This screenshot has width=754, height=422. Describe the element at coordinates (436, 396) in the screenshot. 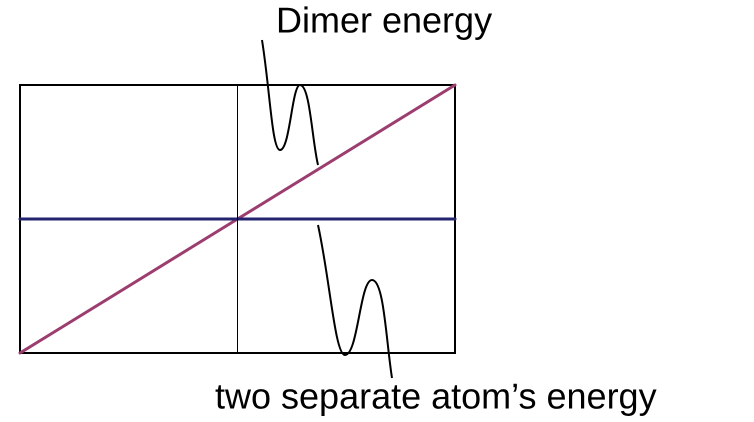

I see `text: two separate atom’s energy` at that location.